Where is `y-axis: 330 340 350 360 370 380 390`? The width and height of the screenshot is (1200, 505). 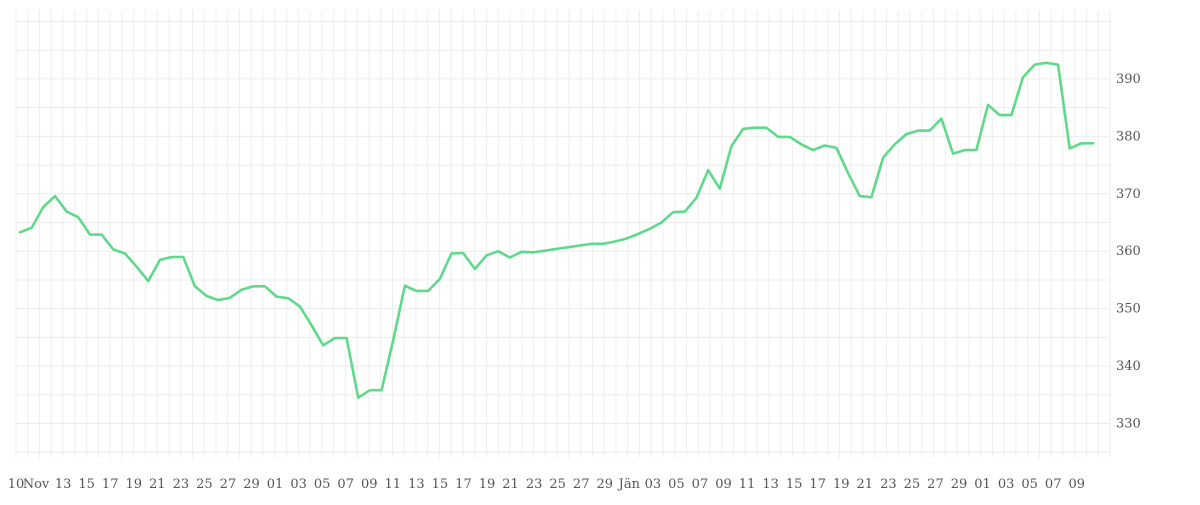 y-axis: 330 340 350 360 370 380 390 is located at coordinates (1128, 252).